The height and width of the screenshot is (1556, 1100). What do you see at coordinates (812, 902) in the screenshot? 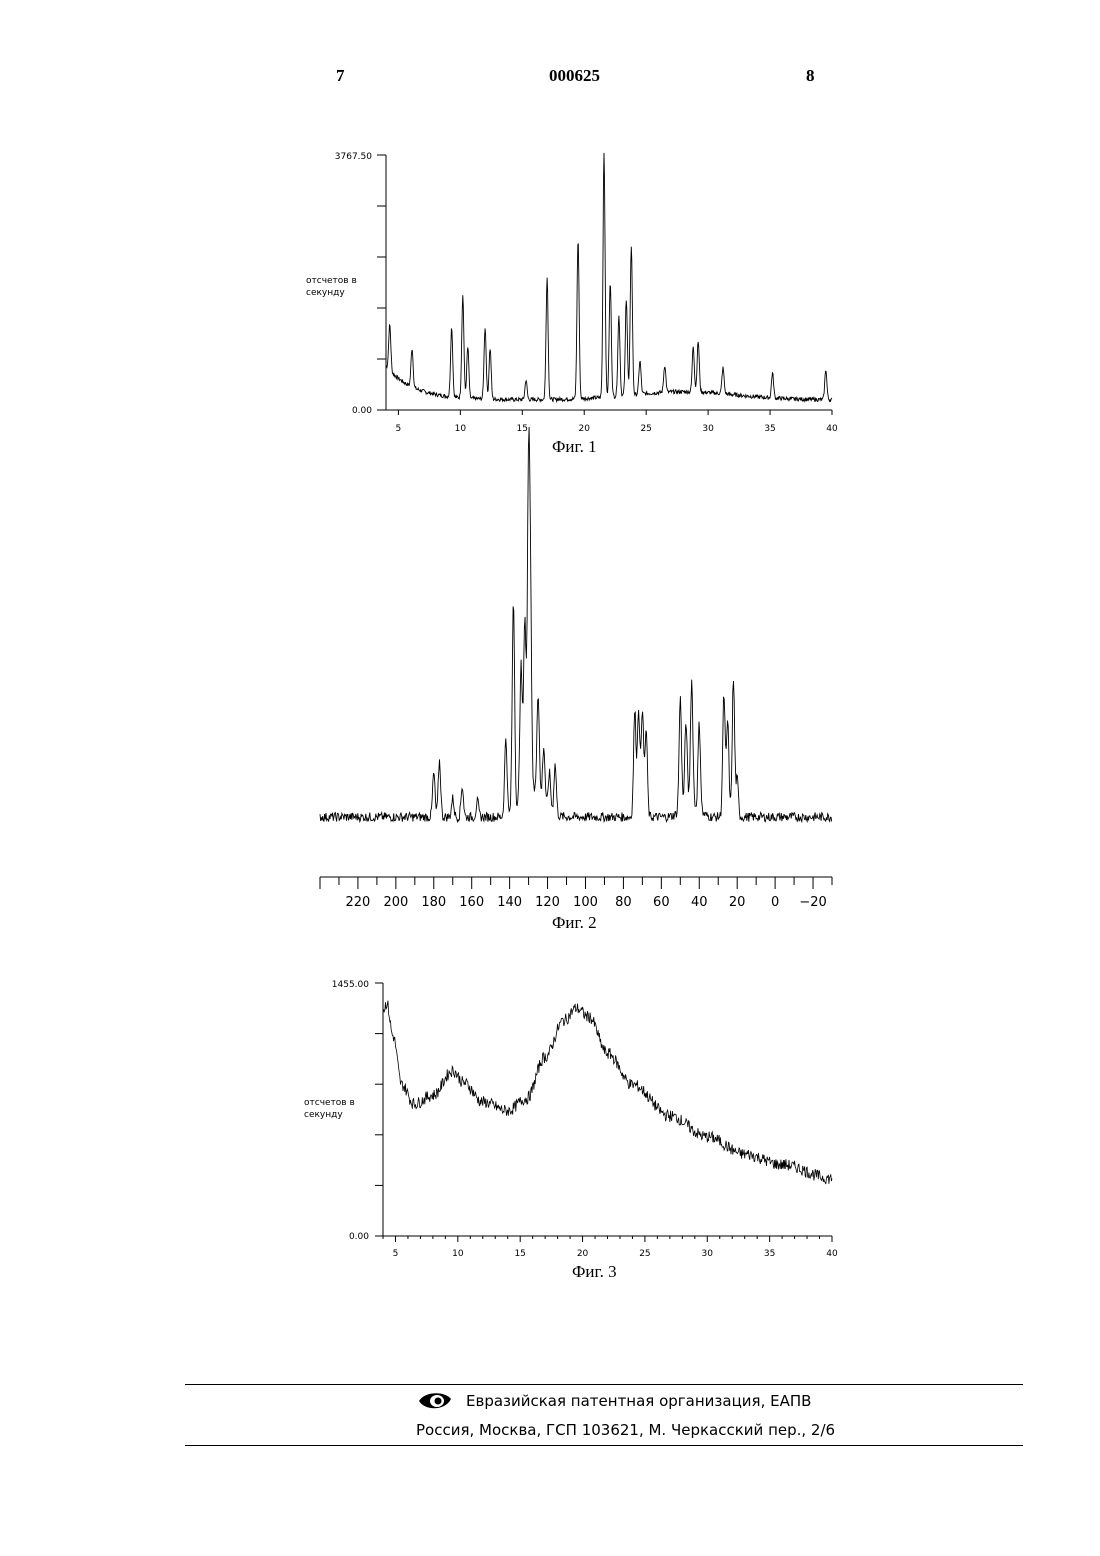
I see `fig2-x-tick-label: −20` at bounding box center [812, 902].